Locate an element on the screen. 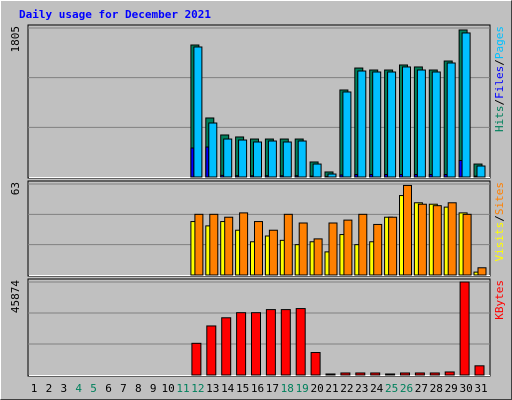  x-tick-label: 14 is located at coordinates (228, 388).